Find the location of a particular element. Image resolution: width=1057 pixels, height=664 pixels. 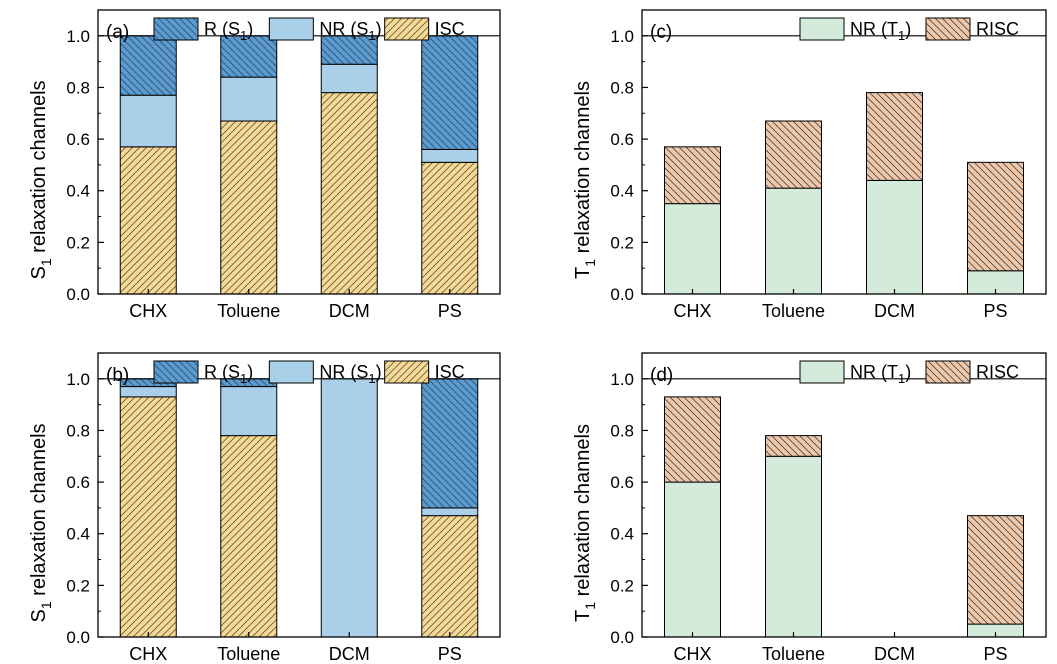

legend-label: NR (T1) is located at coordinates (880, 31).